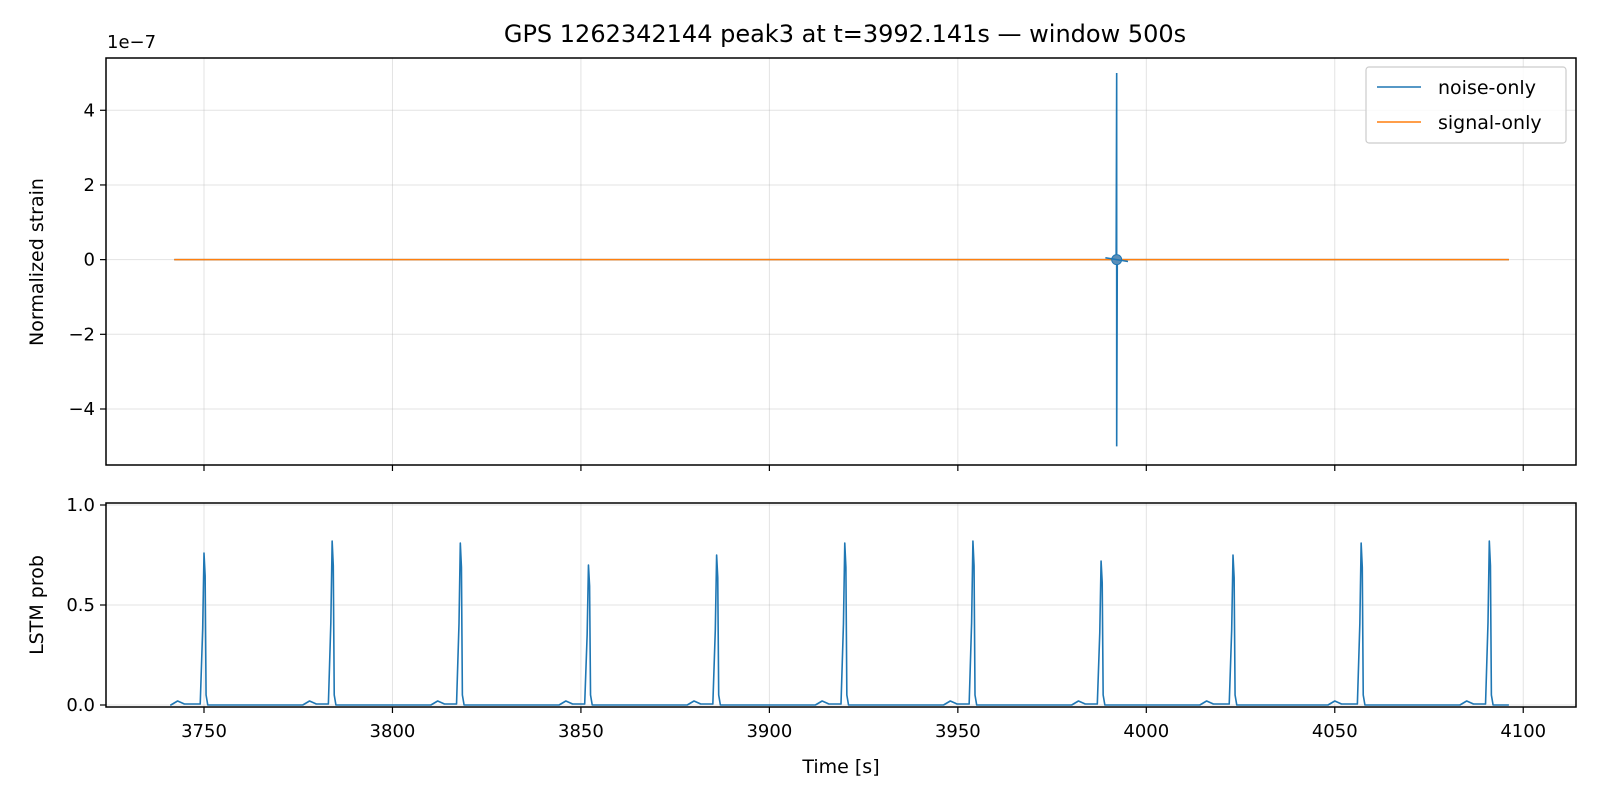  I want to click on legend-box, so click(1466, 105).